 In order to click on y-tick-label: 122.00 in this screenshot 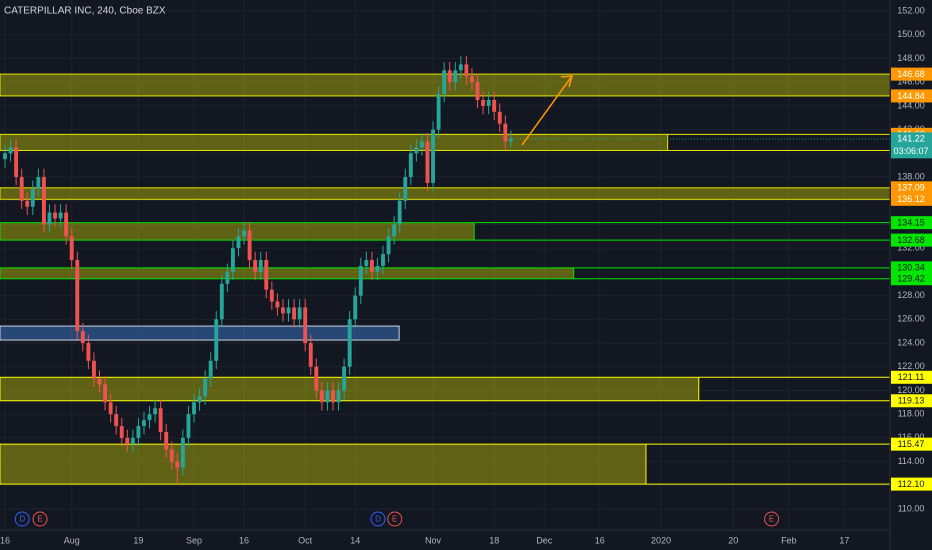, I will do `click(911, 366)`.